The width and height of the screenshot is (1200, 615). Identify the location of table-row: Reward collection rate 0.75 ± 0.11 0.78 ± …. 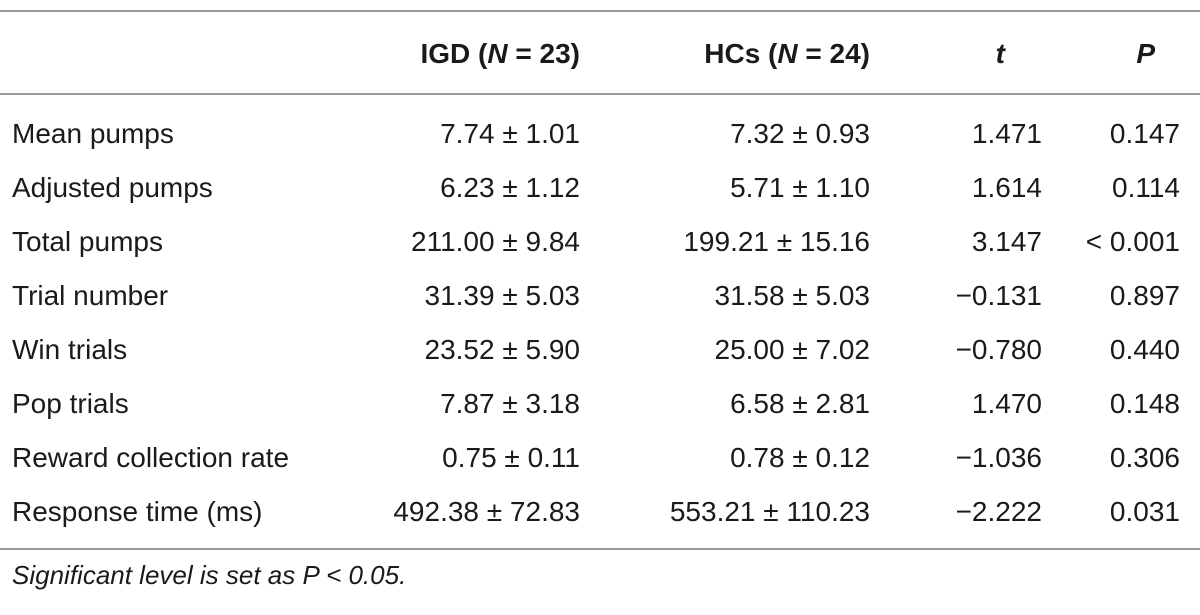
(600, 458).